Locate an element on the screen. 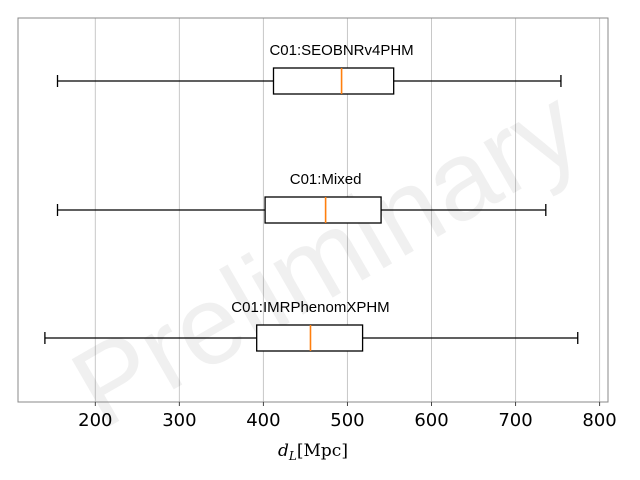 The height and width of the screenshot is (480, 640). box-plot-row: C01:Mixed is located at coordinates (301, 197).